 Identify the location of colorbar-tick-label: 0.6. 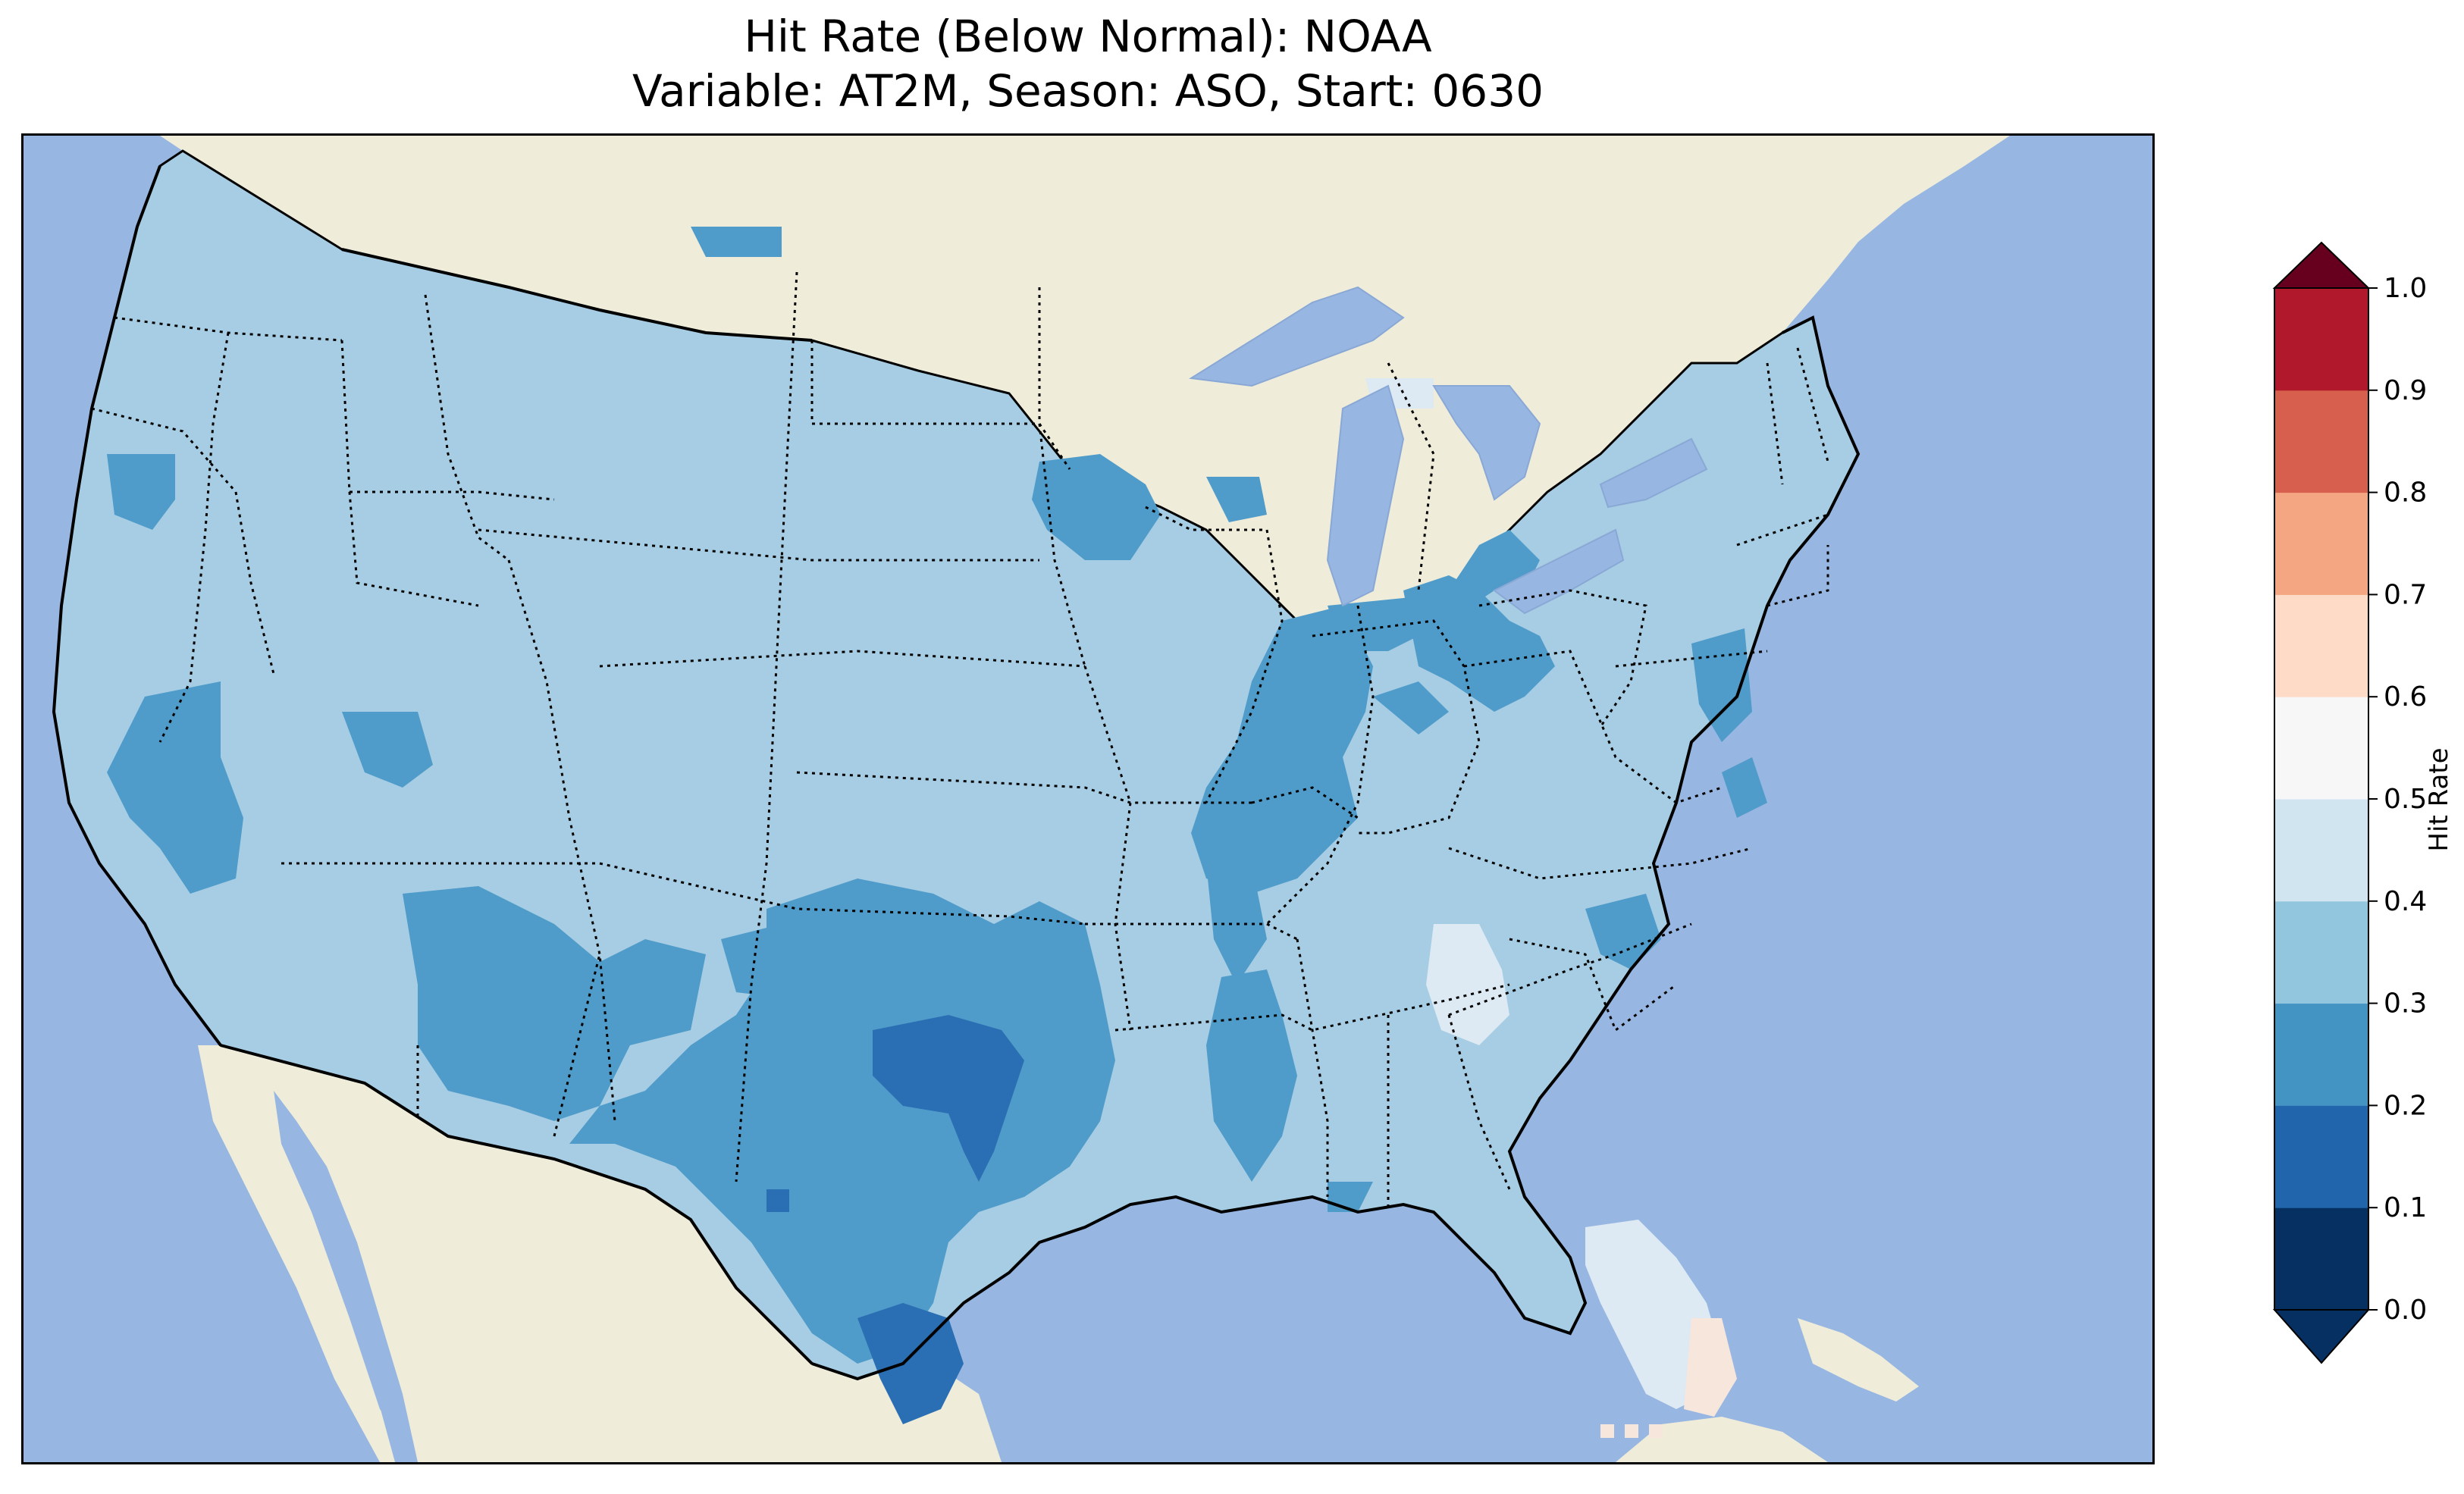
(2405, 697).